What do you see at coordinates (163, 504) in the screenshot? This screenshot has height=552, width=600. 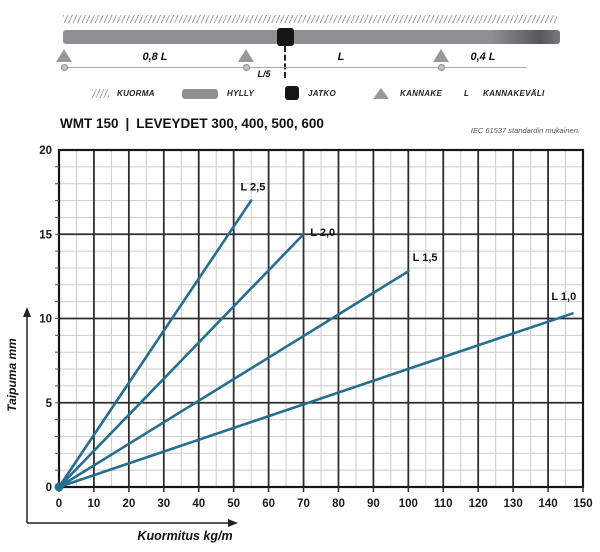 I see `svg-text: 30` at bounding box center [163, 504].